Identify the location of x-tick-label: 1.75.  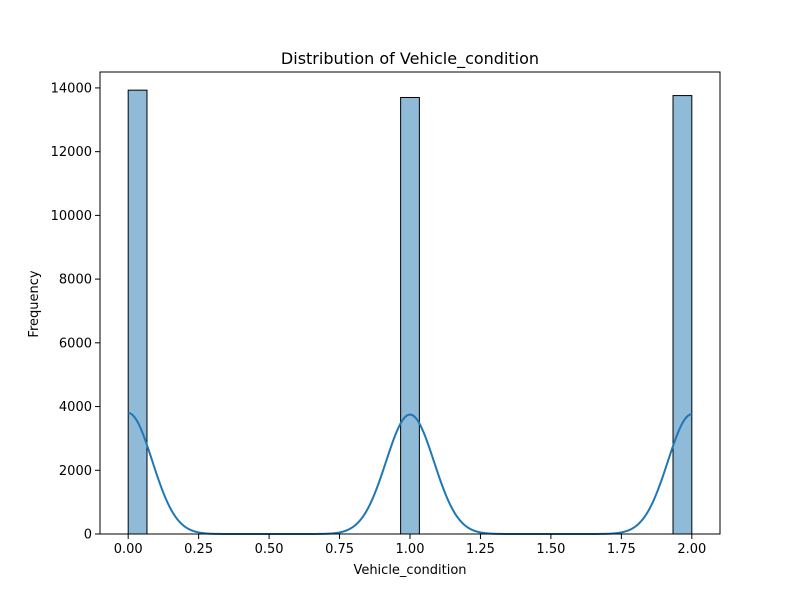
(621, 549).